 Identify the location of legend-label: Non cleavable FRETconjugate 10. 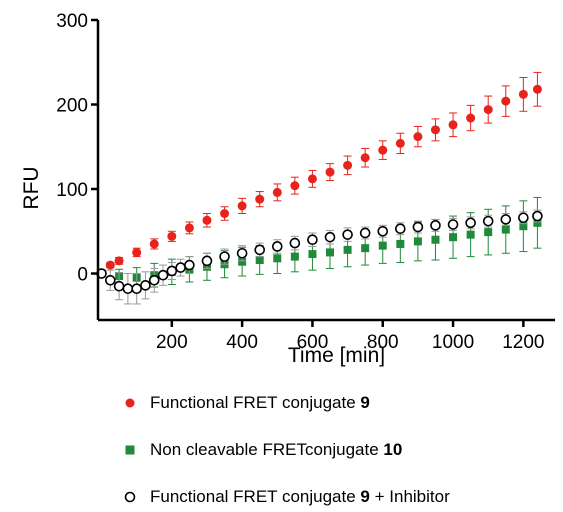
(276, 450).